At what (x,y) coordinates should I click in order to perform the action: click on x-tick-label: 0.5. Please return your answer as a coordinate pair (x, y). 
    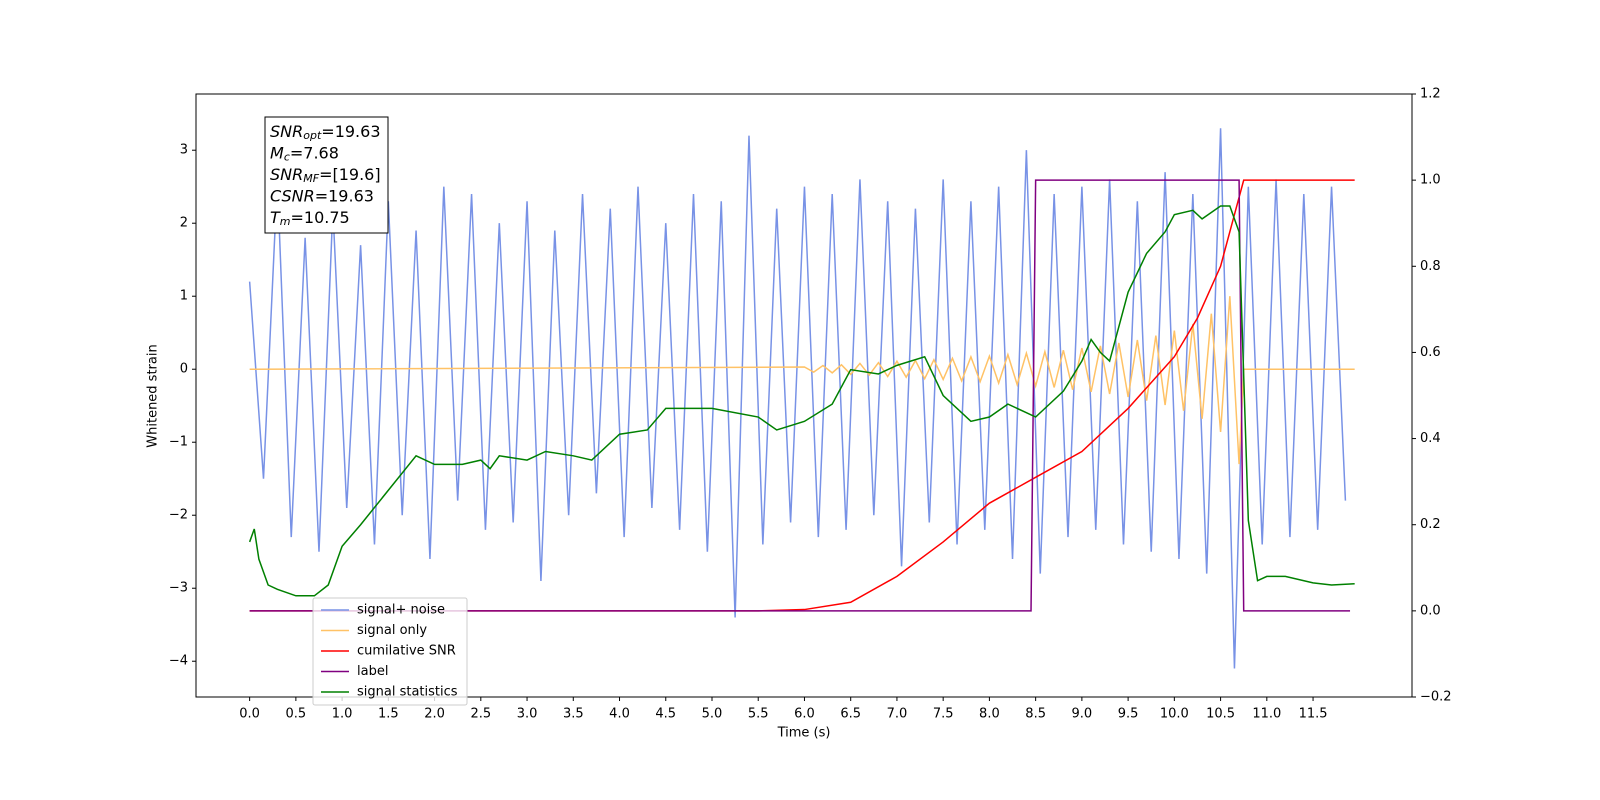
    Looking at the image, I should click on (296, 714).